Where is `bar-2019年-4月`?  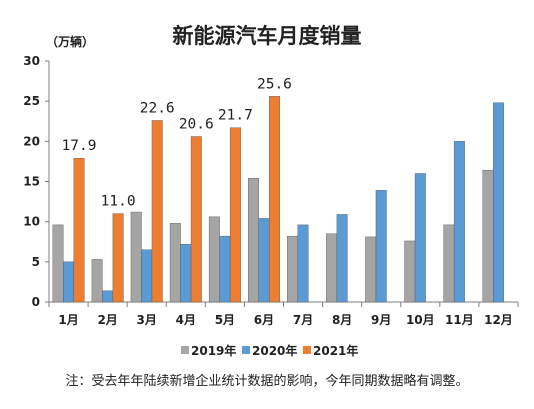
bar-2019年-4月 is located at coordinates (175, 263).